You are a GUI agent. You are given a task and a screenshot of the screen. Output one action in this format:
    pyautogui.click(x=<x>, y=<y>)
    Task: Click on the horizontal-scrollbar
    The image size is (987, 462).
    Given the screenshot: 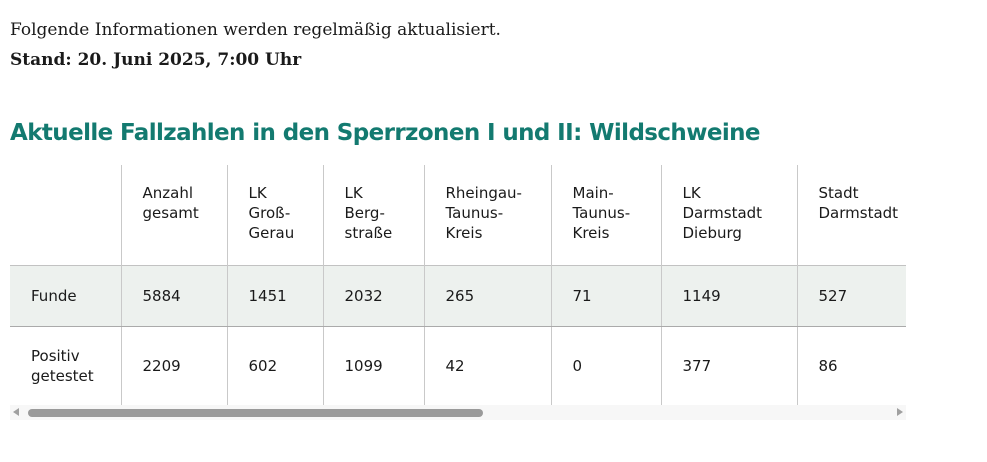 What is the action you would take?
    pyautogui.click(x=458, y=412)
    